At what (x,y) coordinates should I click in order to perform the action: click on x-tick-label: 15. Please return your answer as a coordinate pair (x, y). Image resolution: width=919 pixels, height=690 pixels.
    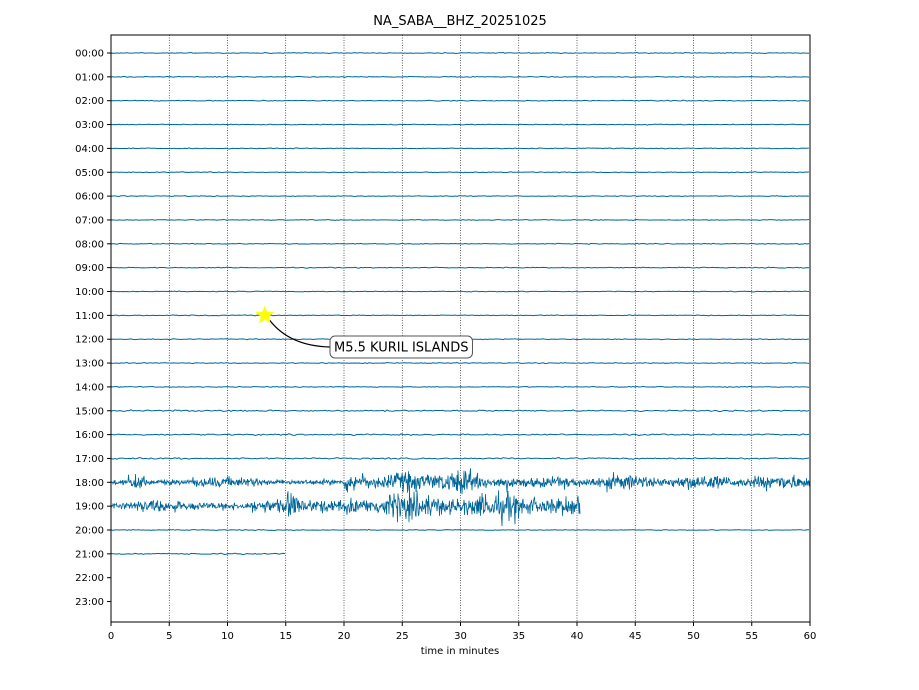
    Looking at the image, I should click on (285, 636).